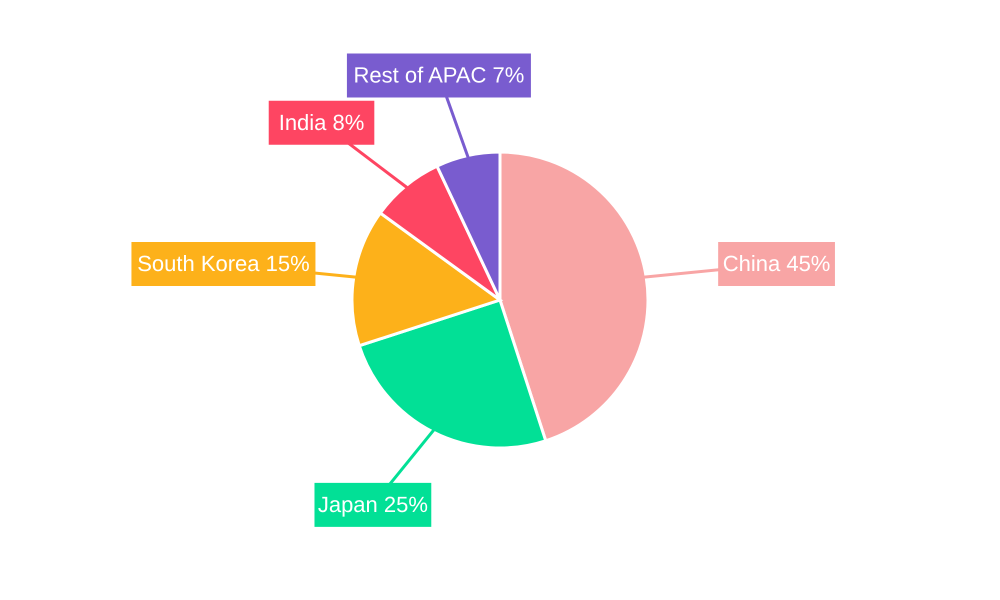  I want to click on slice-label: India 8%, so click(321, 122).